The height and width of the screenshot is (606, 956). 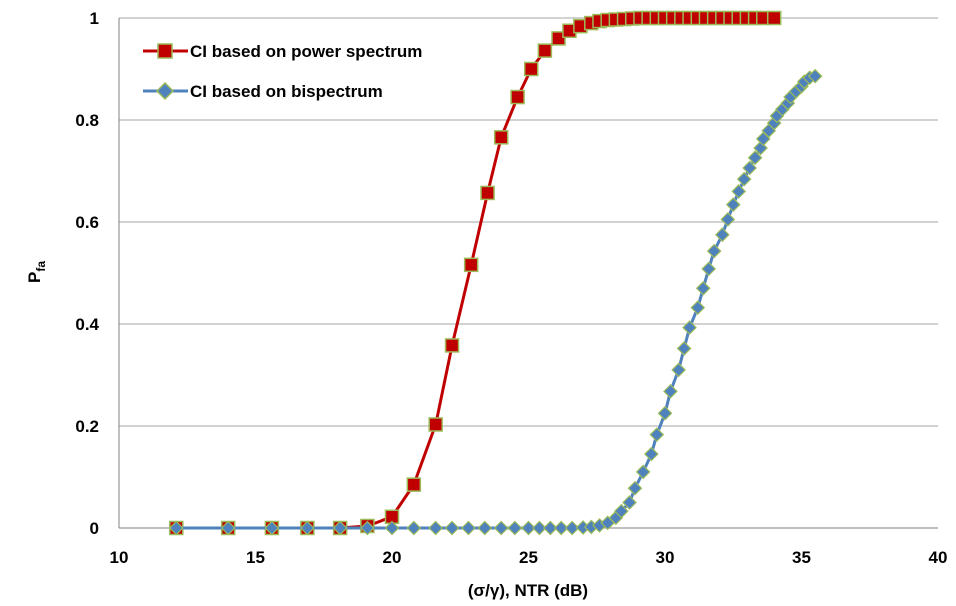 I want to click on legend-label-power-spectrum: CI based on power spectrum, so click(x=306, y=51).